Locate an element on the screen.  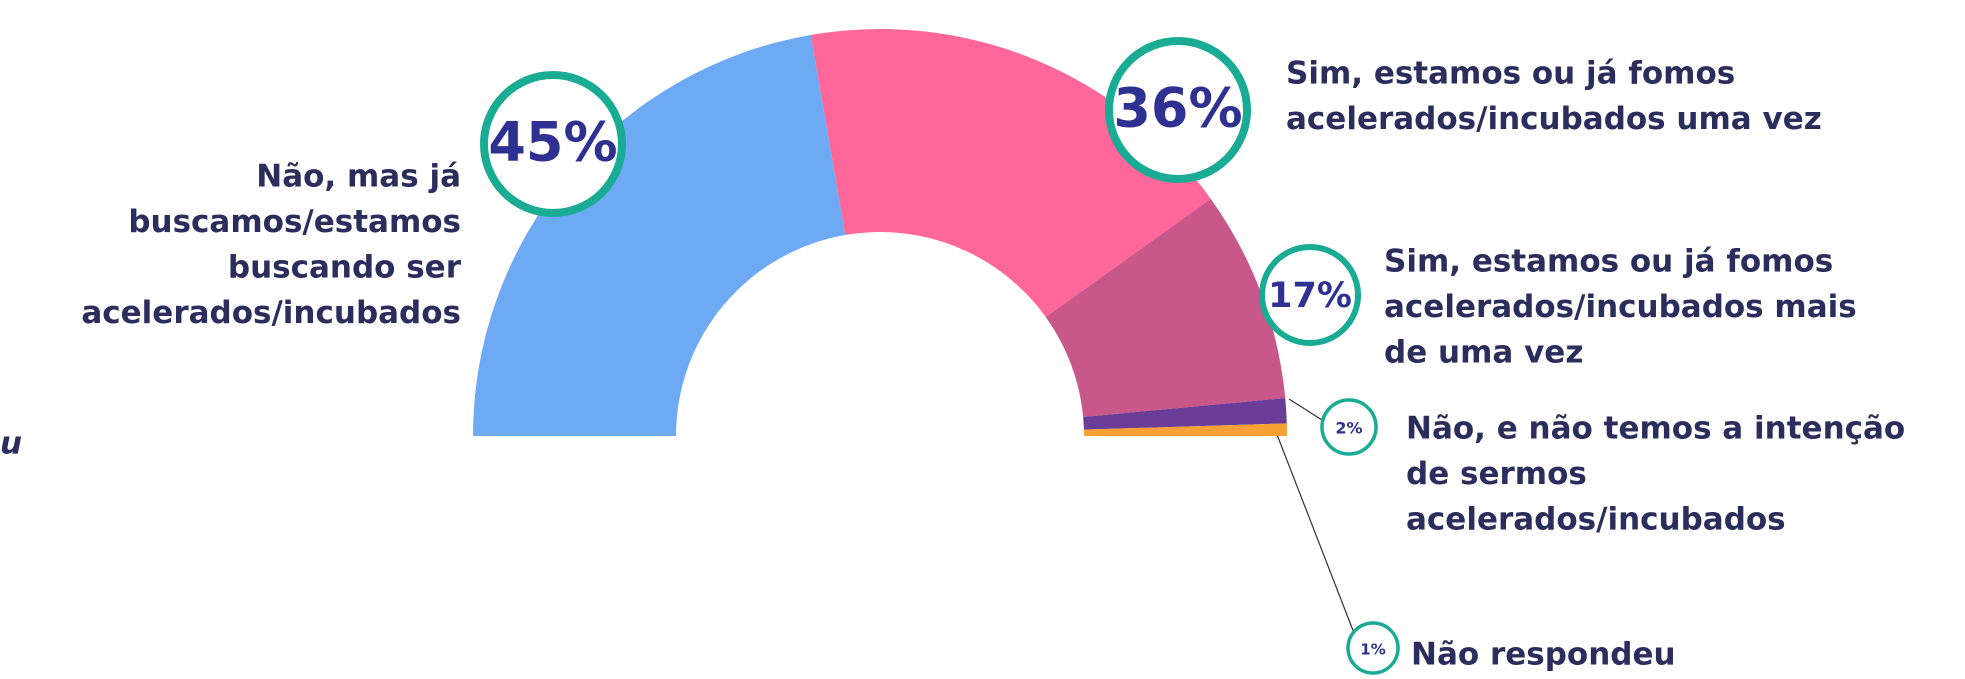
value-label: 45% is located at coordinates (552, 142).